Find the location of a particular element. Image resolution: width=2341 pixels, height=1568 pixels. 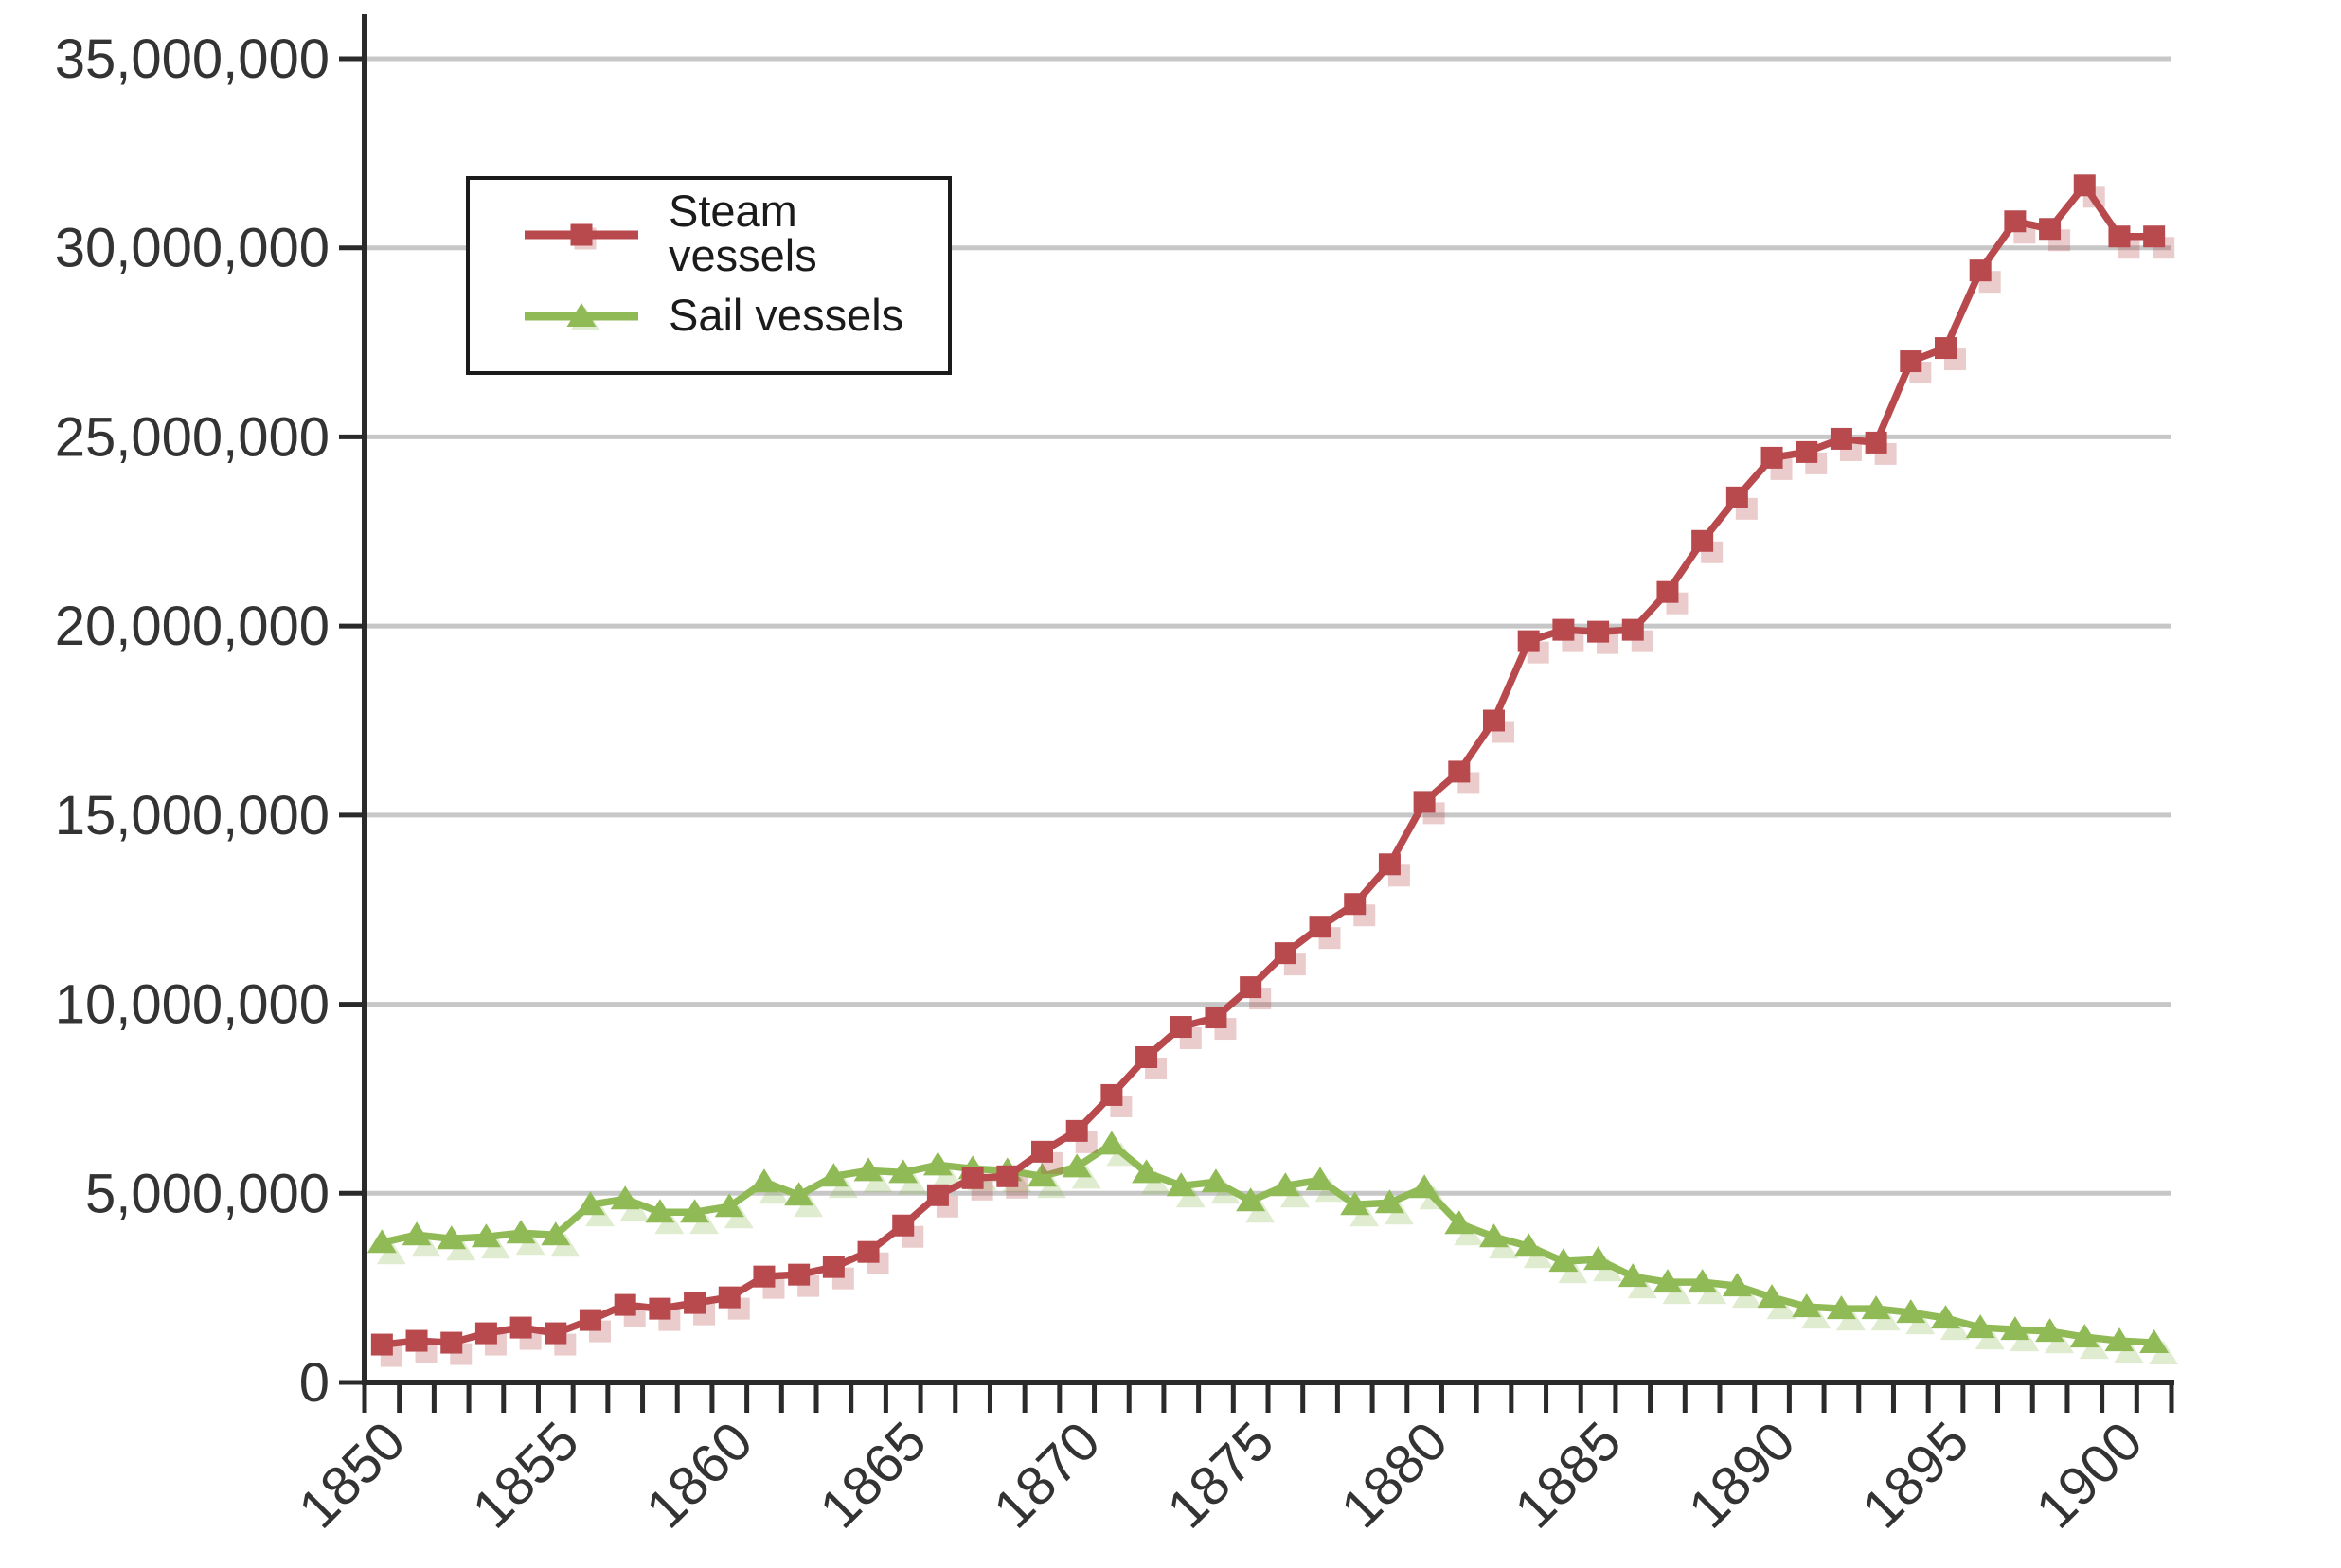

series-sail-vessels is located at coordinates (1272, 1248).